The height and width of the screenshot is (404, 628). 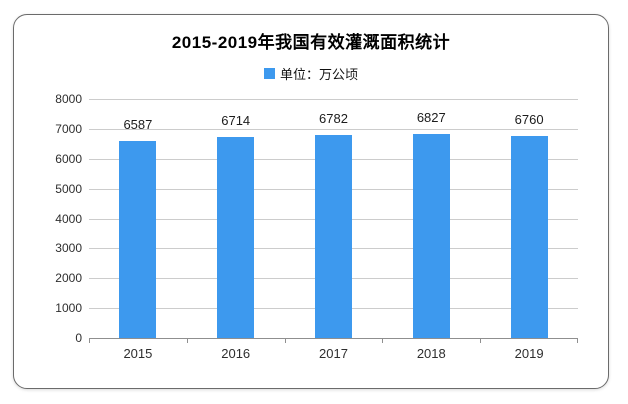 I want to click on y-axis: 0 1000 2000 3000 4000 5000 6000 7000 8000, so click(x=51, y=218).